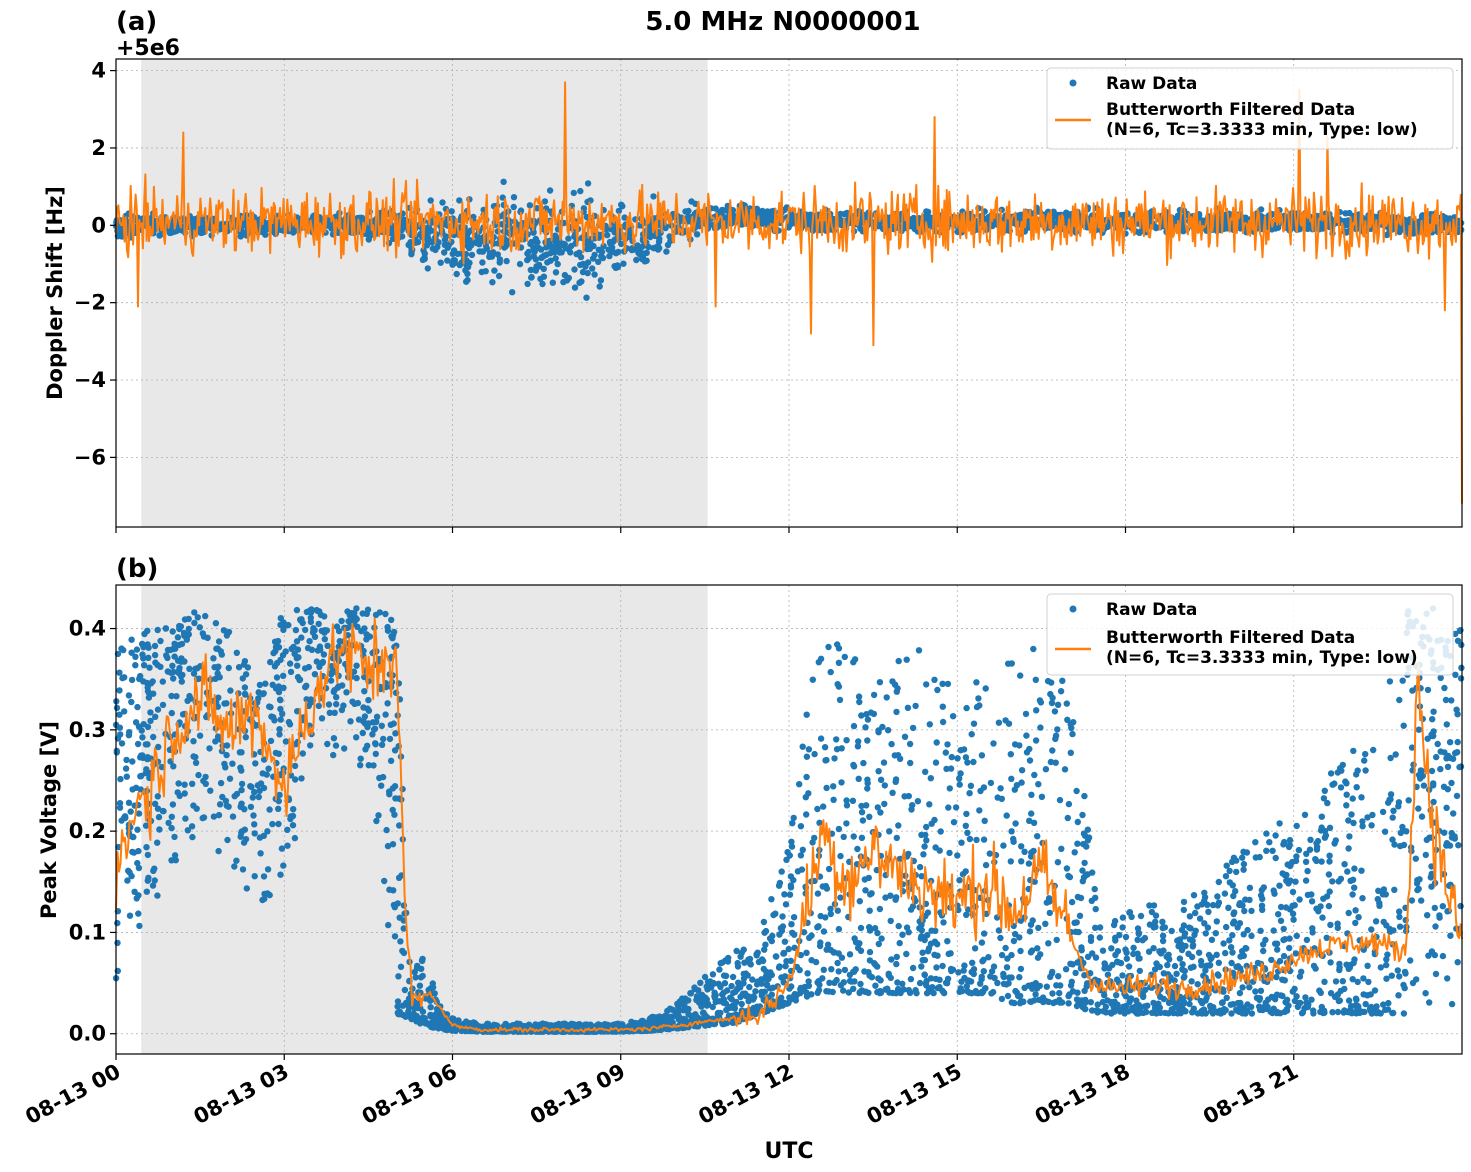 The image size is (1471, 1172). I want to click on panel-a-label: (a), so click(136, 22).